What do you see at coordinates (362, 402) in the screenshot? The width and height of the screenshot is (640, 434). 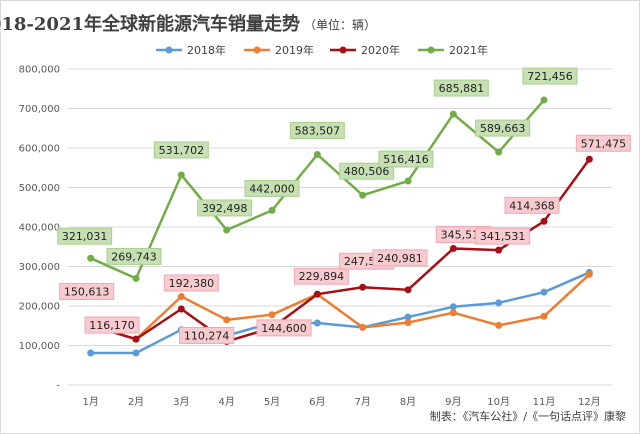 I see `x-tick-label: 7月` at bounding box center [362, 402].